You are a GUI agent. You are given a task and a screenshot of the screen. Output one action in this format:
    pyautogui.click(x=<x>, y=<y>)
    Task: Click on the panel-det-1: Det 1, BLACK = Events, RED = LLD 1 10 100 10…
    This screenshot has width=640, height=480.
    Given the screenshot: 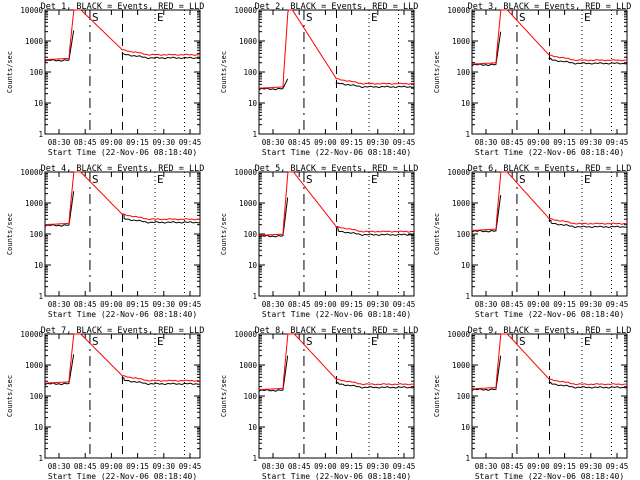 What is the action you would take?
    pyautogui.click(x=105, y=79)
    